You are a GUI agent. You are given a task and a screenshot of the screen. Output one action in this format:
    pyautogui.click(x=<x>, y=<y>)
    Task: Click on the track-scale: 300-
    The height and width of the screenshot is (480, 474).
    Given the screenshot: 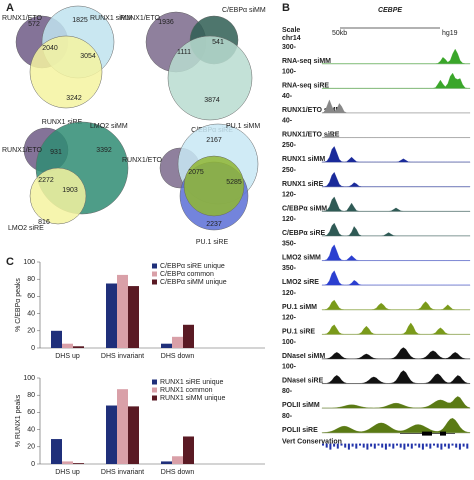 What is the action you would take?
    pyautogui.click(x=289, y=47)
    